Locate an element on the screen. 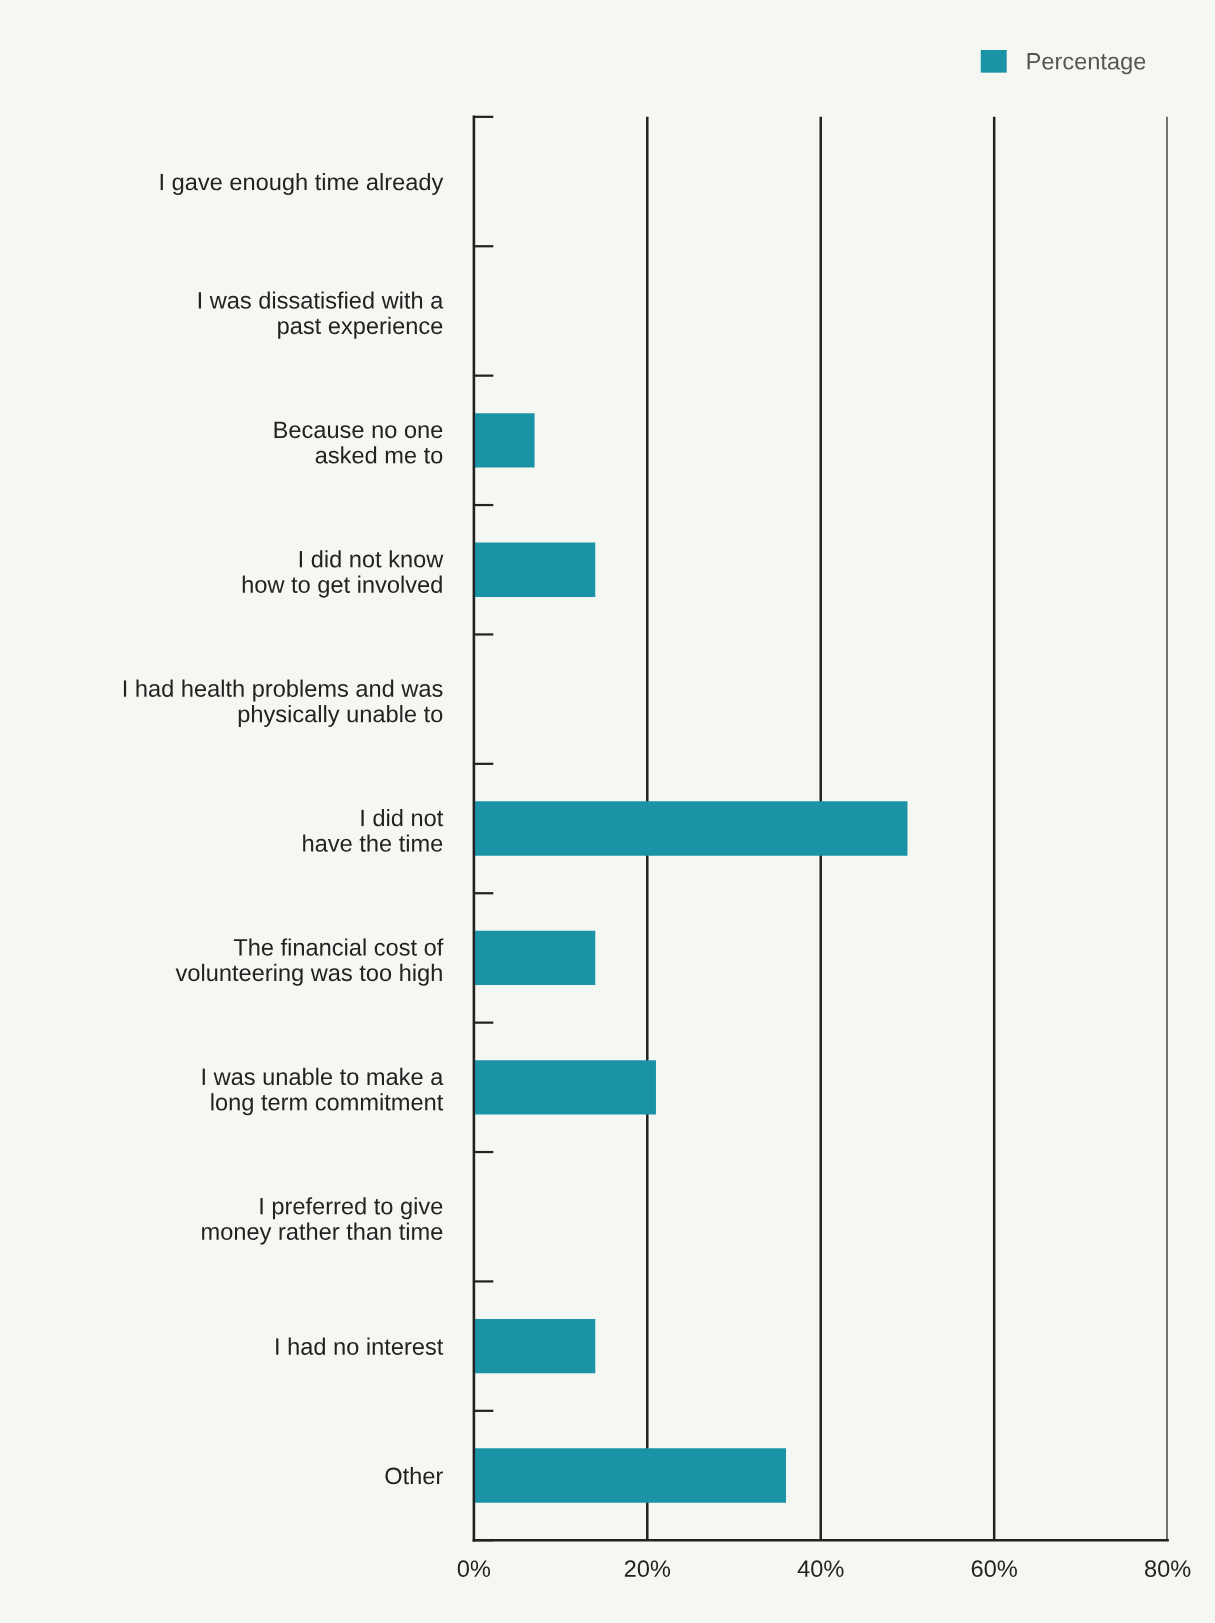 This screenshot has height=1623, width=1215. legend-label: Percentage is located at coordinates (1086, 64).